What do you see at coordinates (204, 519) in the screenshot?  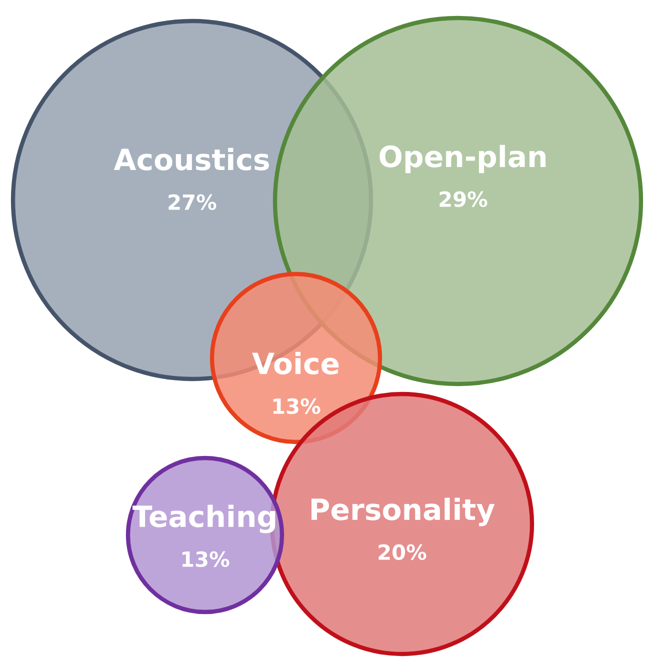 I see `category-label: Teaching` at bounding box center [204, 519].